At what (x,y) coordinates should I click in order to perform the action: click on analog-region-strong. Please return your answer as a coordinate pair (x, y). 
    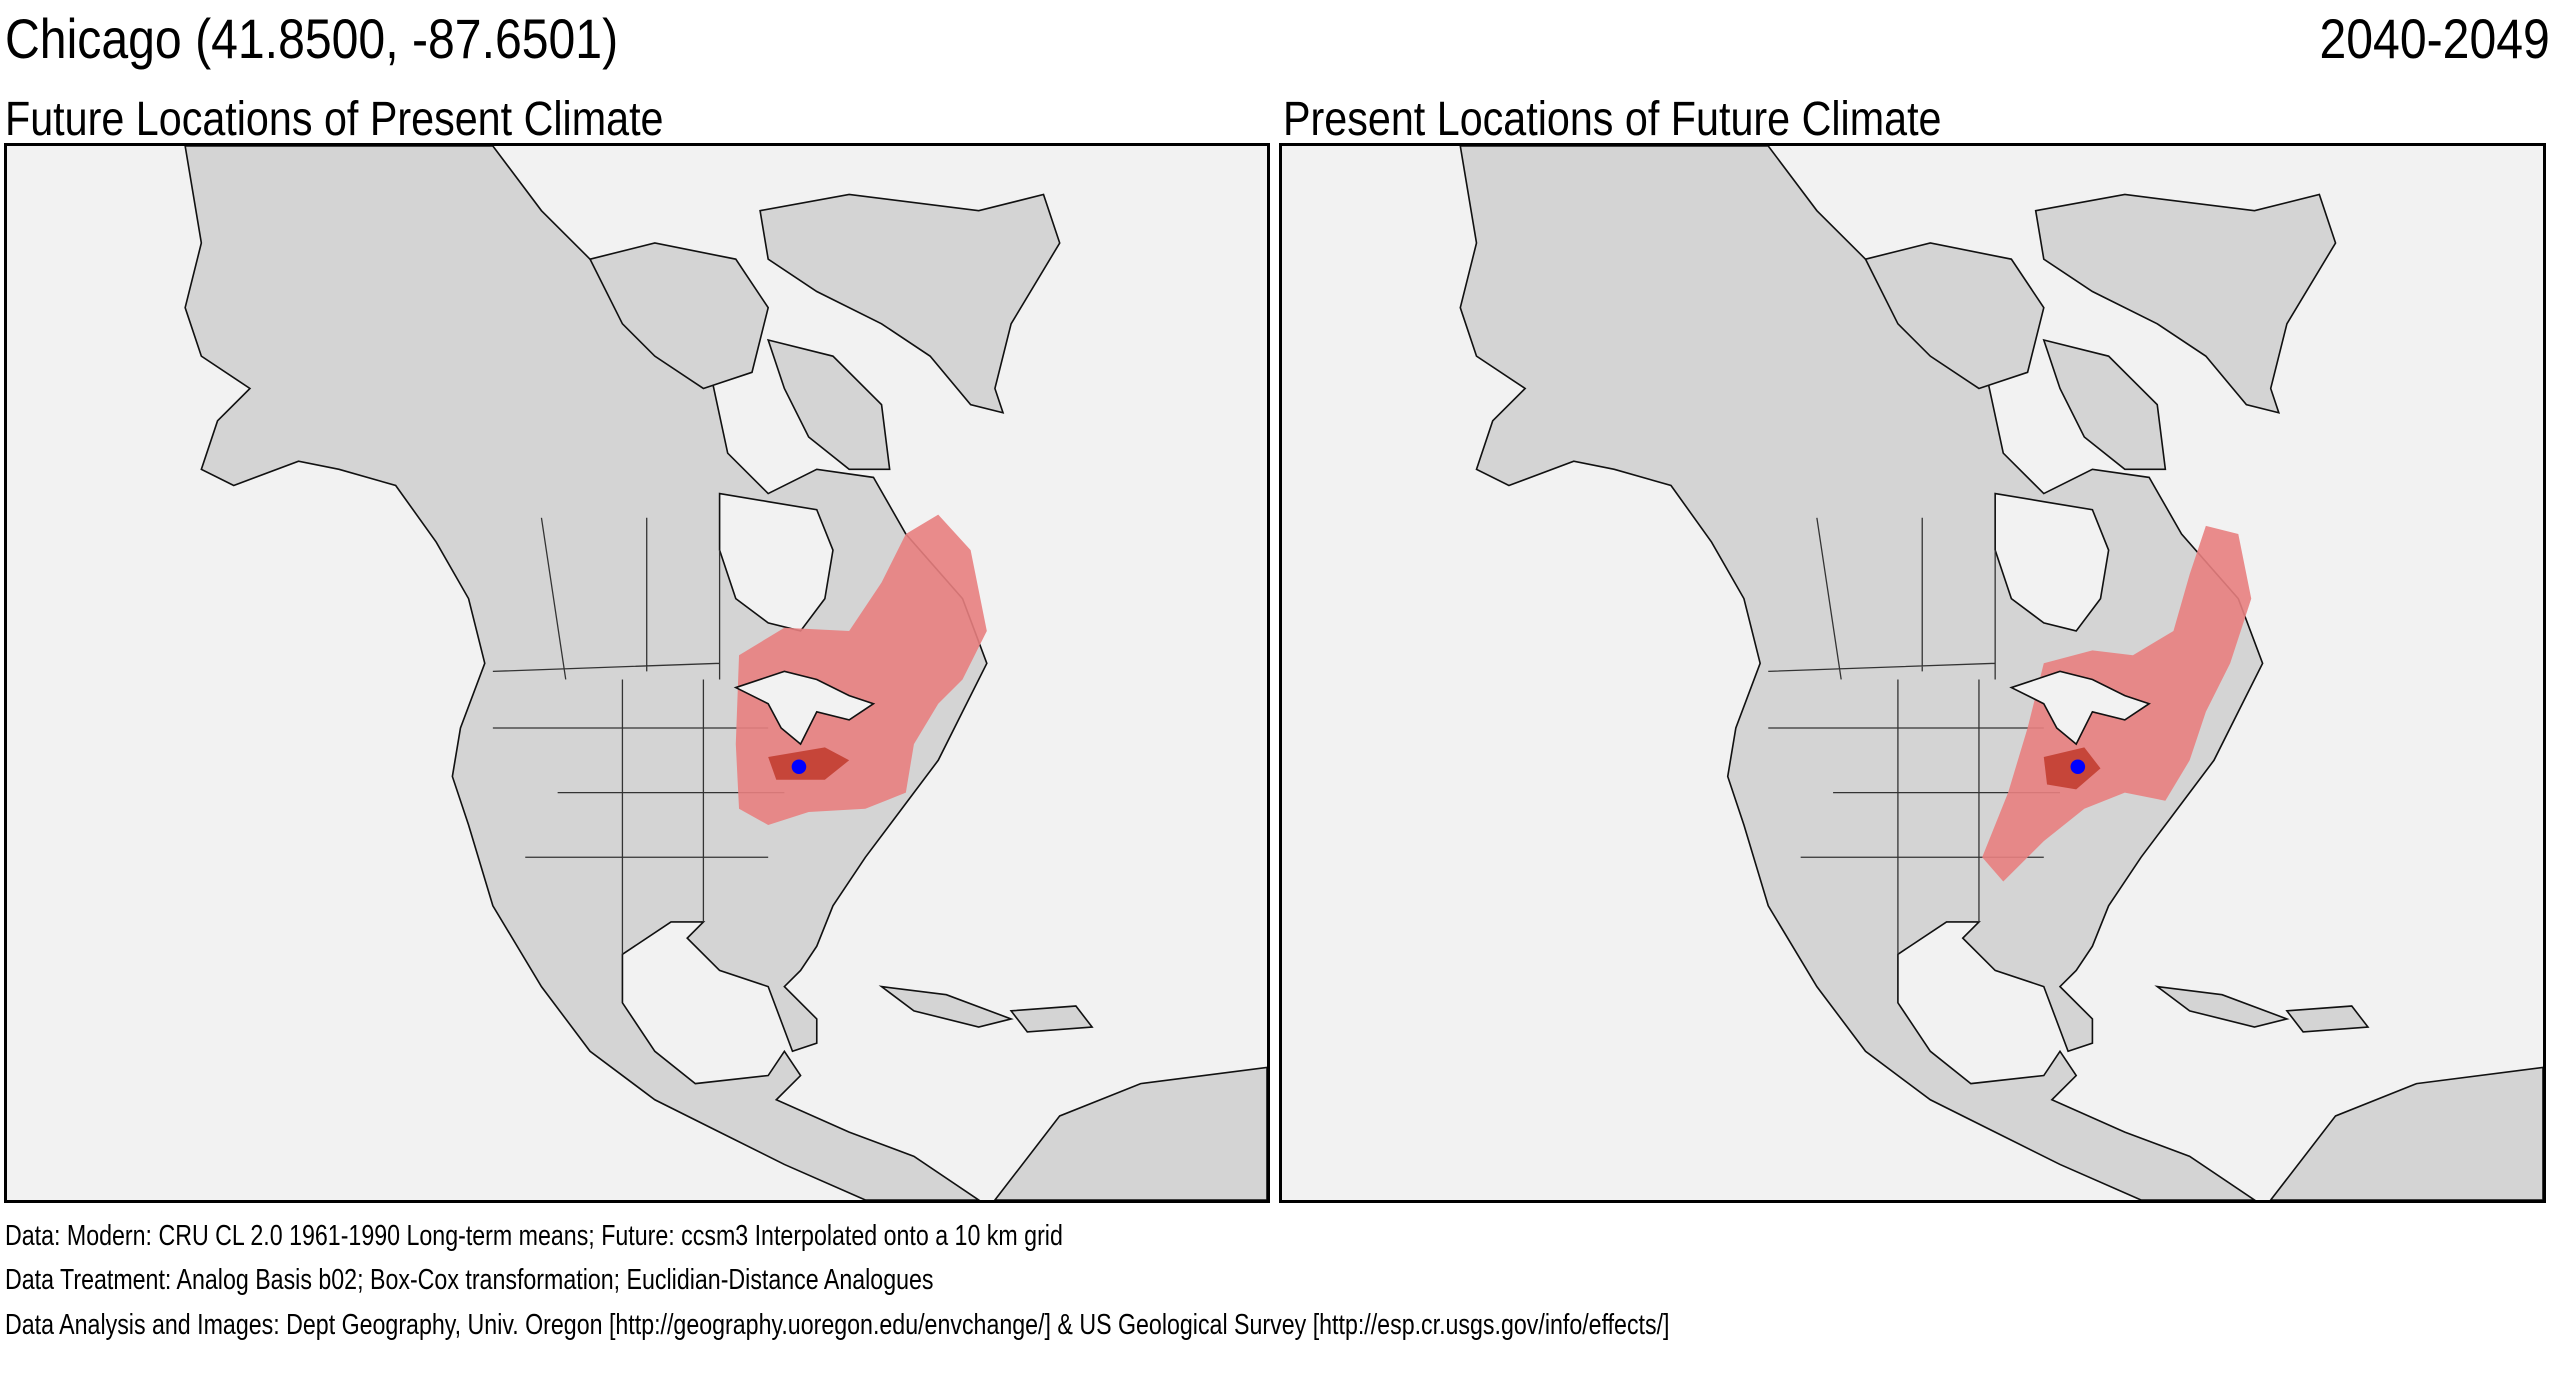
    Looking at the image, I should click on (809, 763).